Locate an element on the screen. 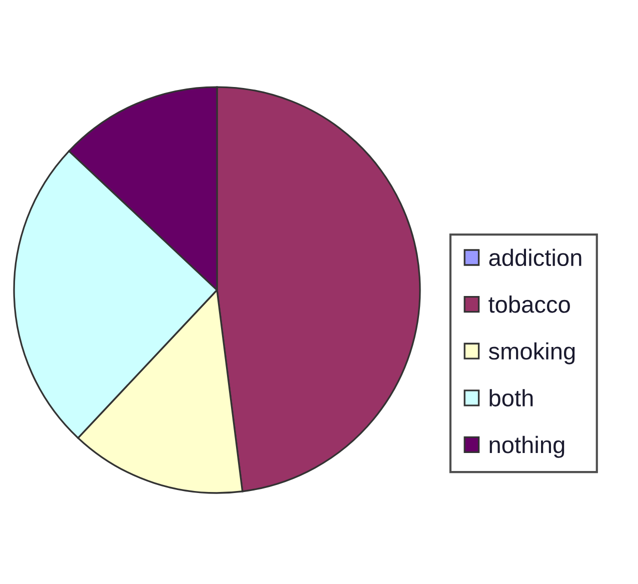  legend-label: nothing is located at coordinates (527, 447).